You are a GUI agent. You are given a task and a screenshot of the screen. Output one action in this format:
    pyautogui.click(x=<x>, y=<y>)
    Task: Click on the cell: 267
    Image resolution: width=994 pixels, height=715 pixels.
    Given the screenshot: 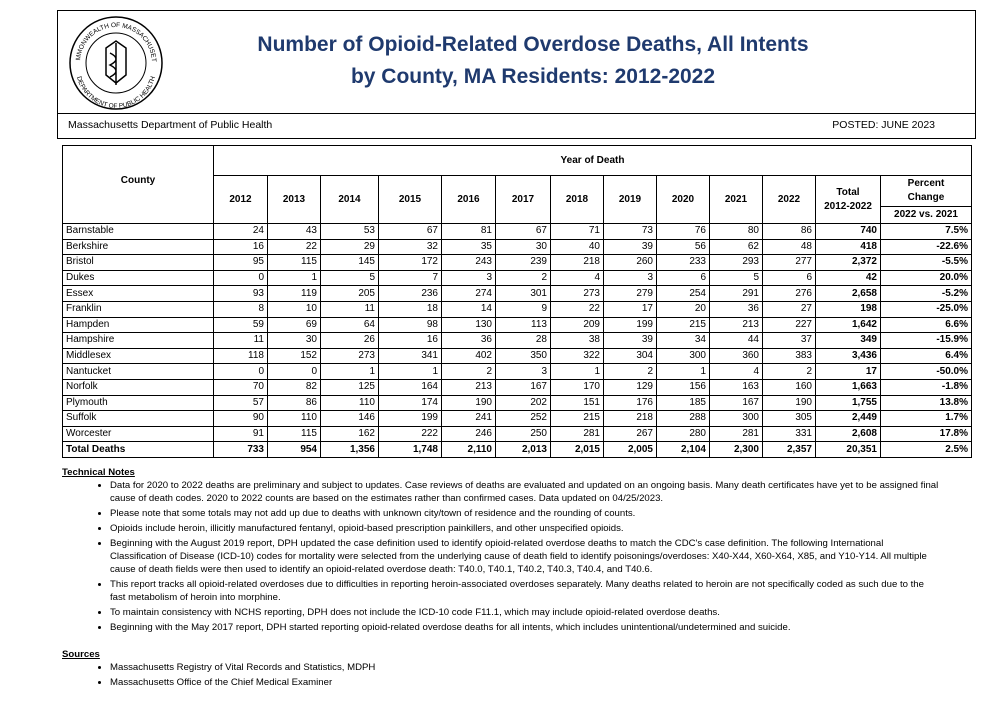 What is the action you would take?
    pyautogui.click(x=630, y=434)
    